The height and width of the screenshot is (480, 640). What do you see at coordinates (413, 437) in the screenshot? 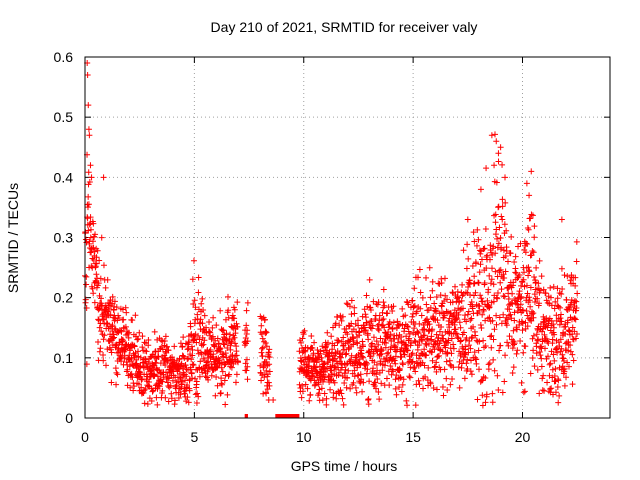
I see `x-tick-label: 15` at bounding box center [413, 437].